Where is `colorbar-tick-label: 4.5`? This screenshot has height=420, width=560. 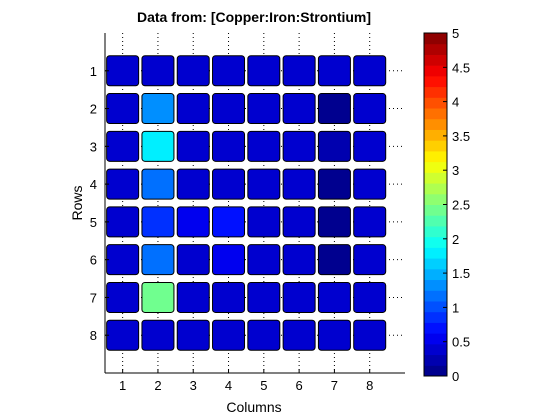
colorbar-tick-label: 4.5 is located at coordinates (461, 67).